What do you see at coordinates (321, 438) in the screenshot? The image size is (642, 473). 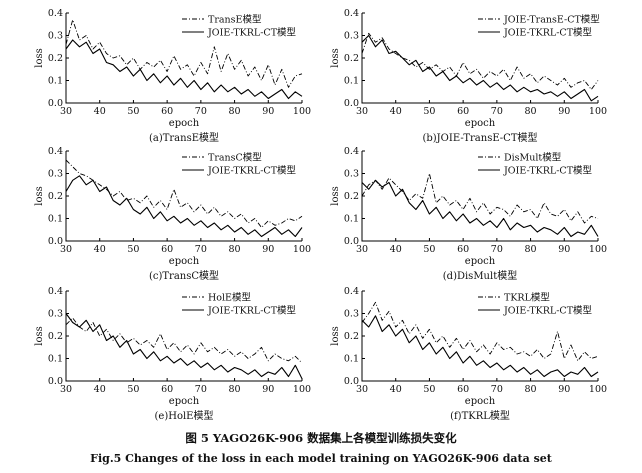 I see `figure-caption-cn: 图 5 YAGO26K-906 数据集上各模型训练损失变化` at bounding box center [321, 438].